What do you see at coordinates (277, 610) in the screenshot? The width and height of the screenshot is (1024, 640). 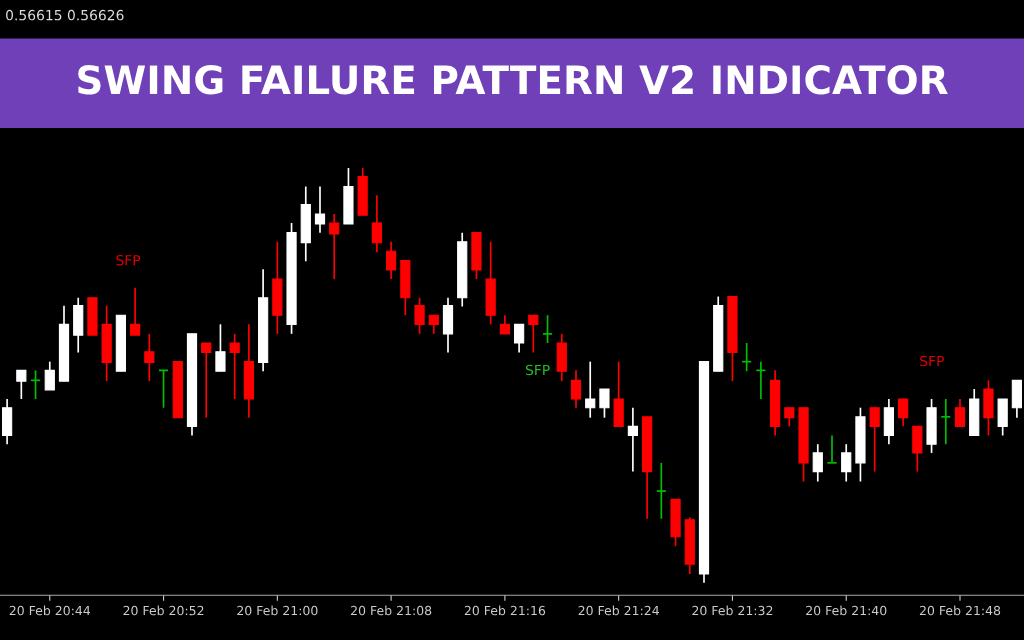 I see `x-tick-label: 20 Feb 21:00` at bounding box center [277, 610].